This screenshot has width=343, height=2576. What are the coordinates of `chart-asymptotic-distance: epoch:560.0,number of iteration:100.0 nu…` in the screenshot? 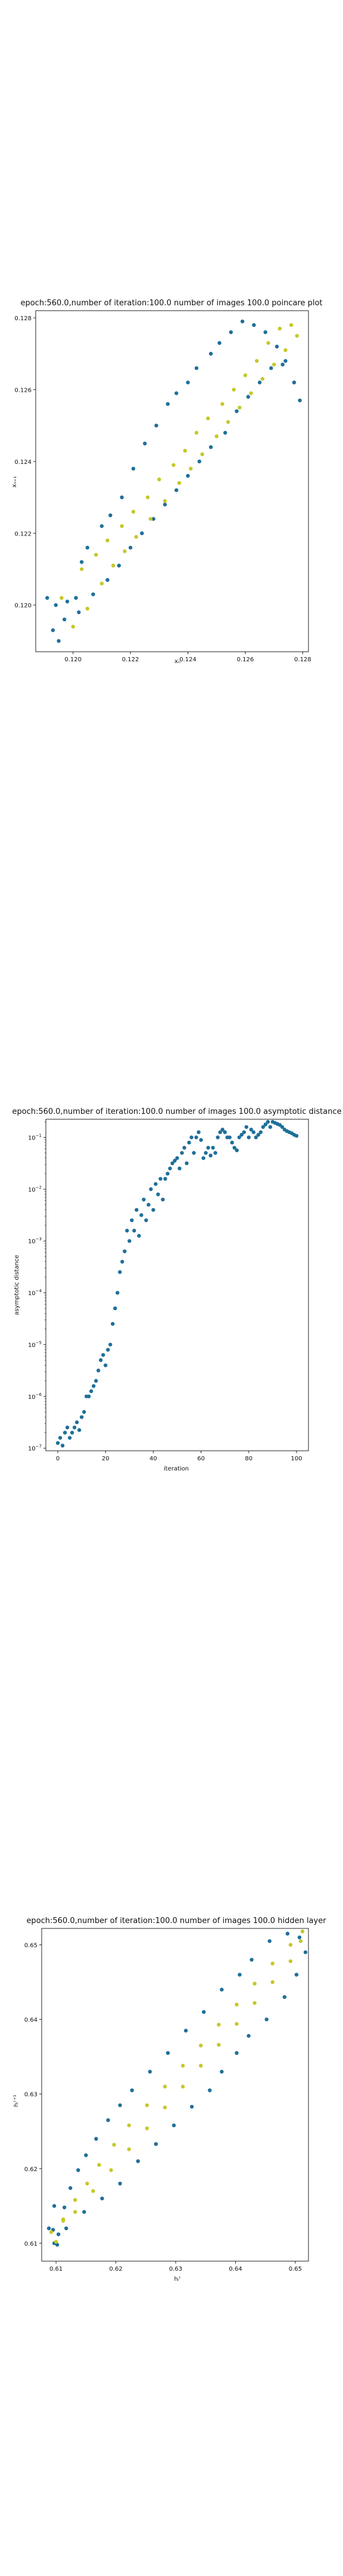 It's located at (176, 1289).